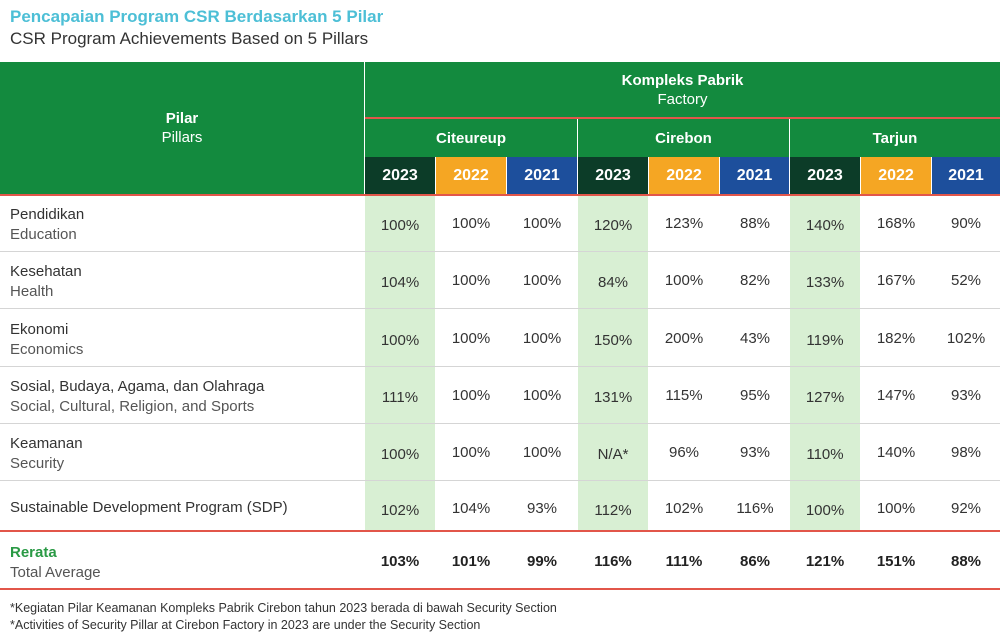 The height and width of the screenshot is (634, 1000). Describe the element at coordinates (47, 225) in the screenshot. I see `table-row-label: Pendidikan Education` at that location.